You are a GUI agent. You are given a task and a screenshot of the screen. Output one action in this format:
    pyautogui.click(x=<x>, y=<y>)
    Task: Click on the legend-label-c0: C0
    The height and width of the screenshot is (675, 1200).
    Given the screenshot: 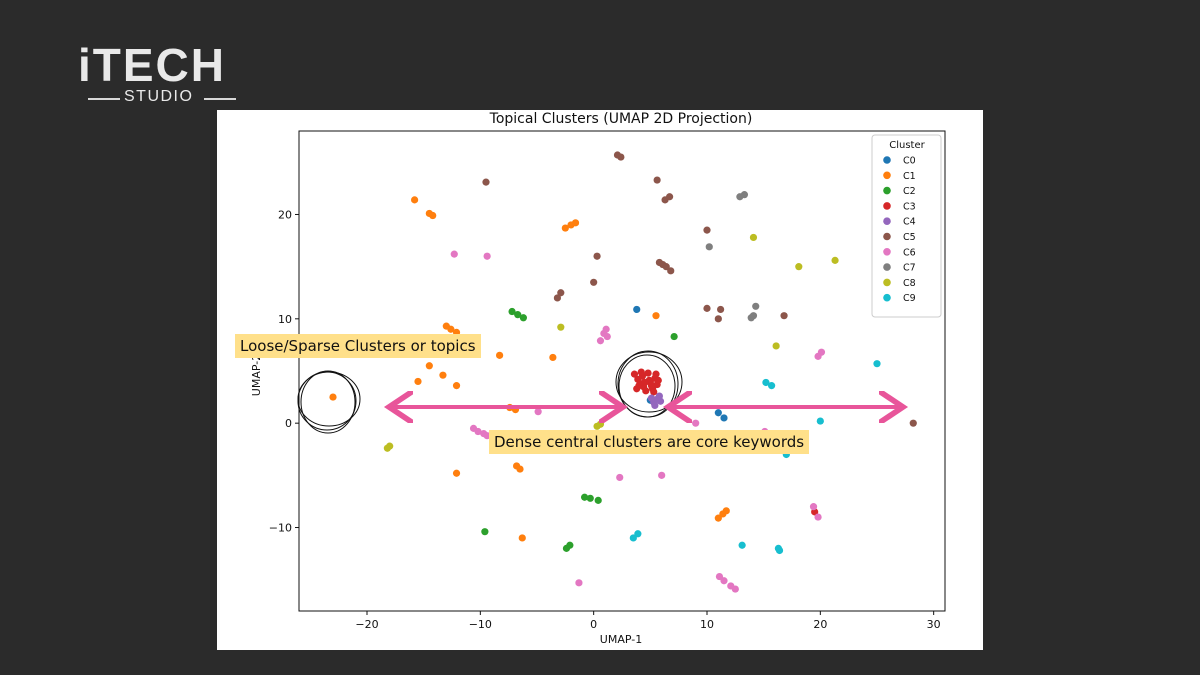 What is the action you would take?
    pyautogui.click(x=909, y=161)
    